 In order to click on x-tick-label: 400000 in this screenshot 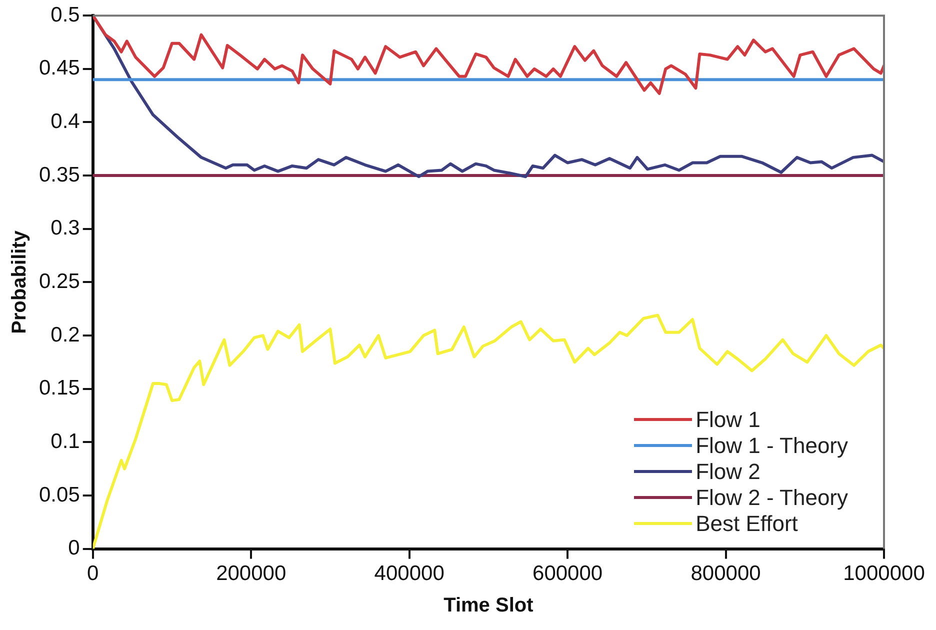, I will do `click(409, 574)`.